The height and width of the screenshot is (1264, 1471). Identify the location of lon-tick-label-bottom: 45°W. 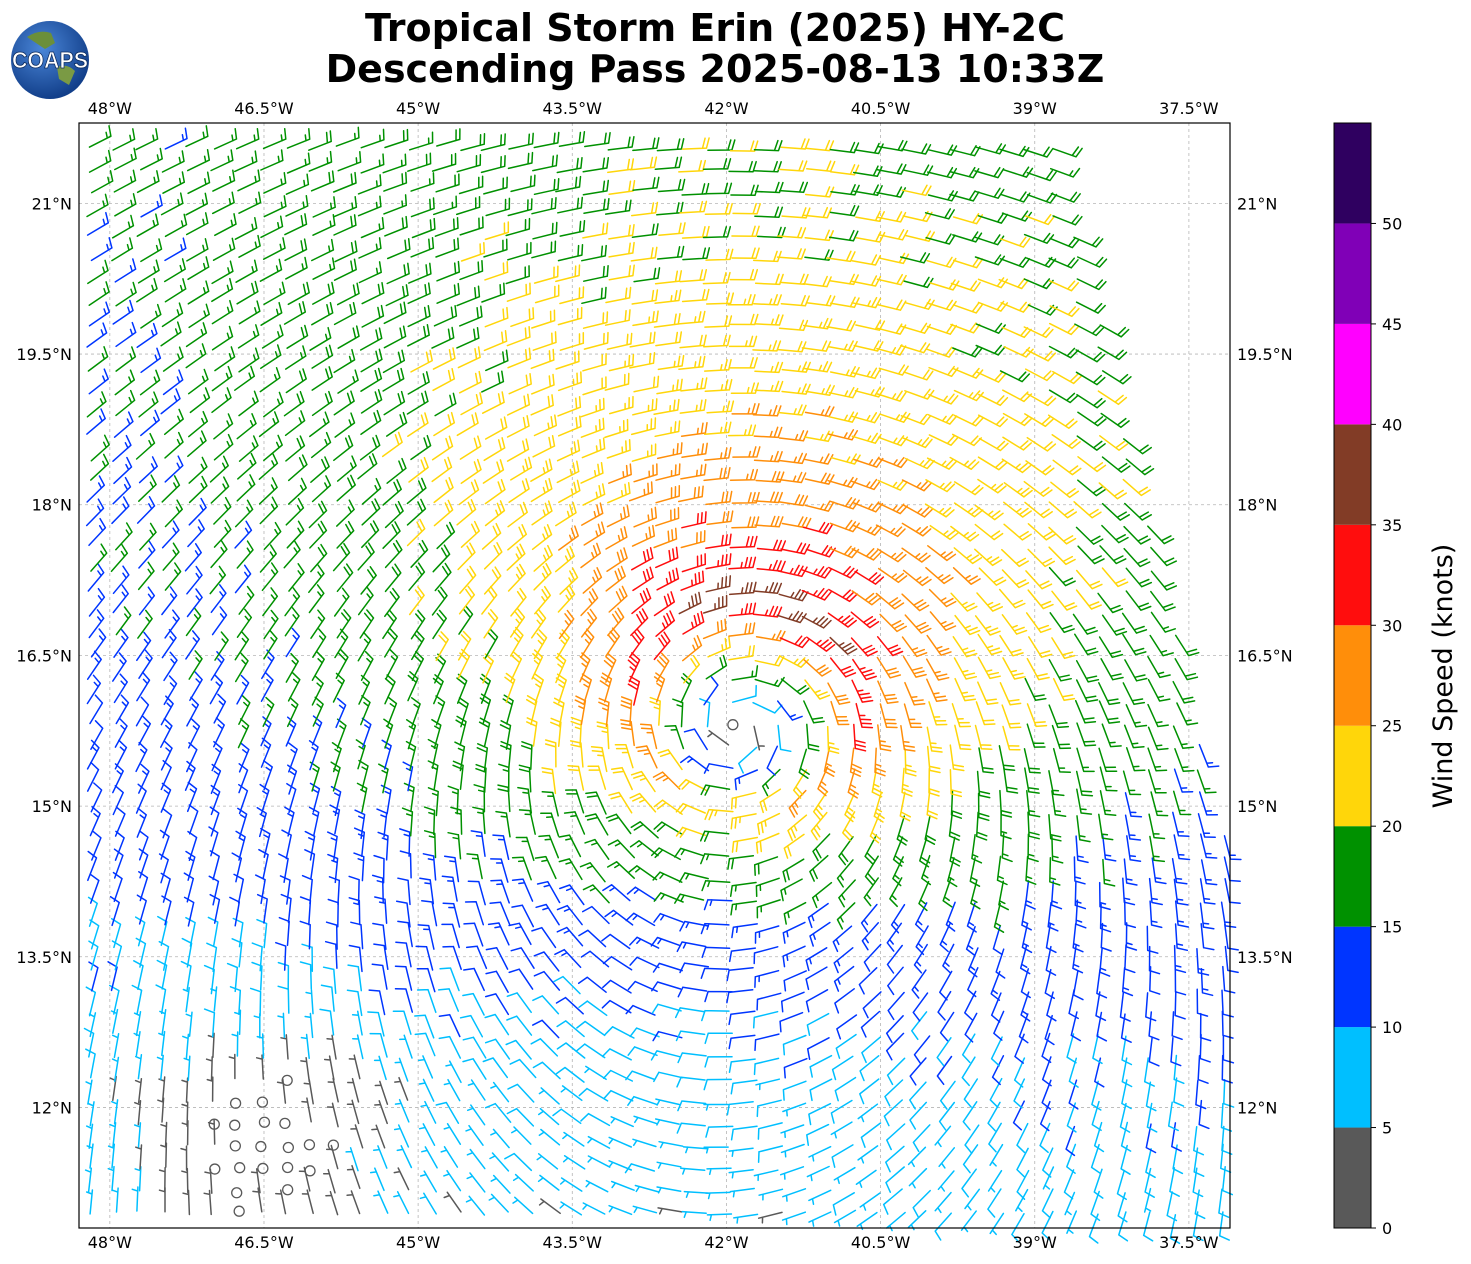
(418, 1242).